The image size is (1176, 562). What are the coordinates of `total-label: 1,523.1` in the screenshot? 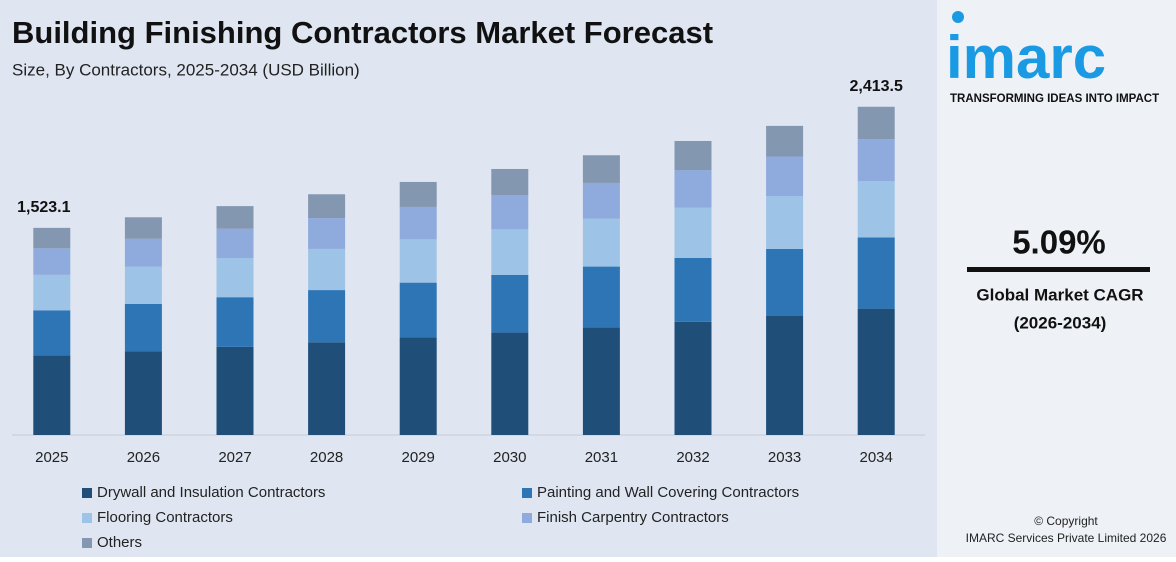 It's located at (43, 207).